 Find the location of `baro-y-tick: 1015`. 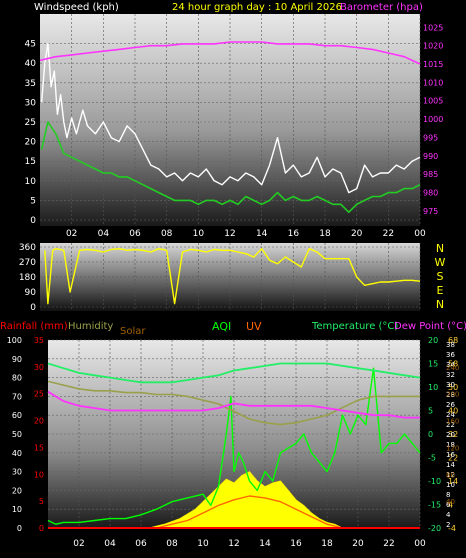

baro-y-tick: 1015 is located at coordinates (433, 64).